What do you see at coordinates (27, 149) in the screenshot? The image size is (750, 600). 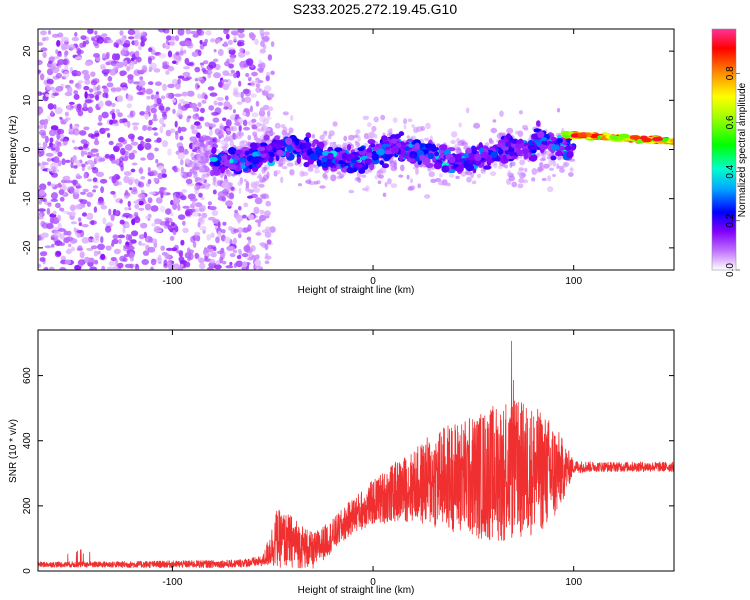 I see `y-tick-label: 0` at bounding box center [27, 149].